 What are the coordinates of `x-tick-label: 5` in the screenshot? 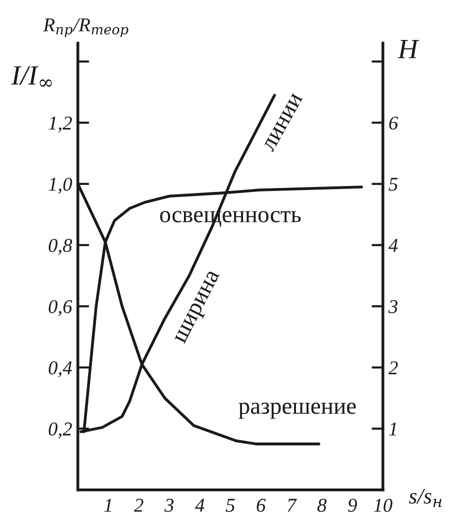 It's located at (230, 505).